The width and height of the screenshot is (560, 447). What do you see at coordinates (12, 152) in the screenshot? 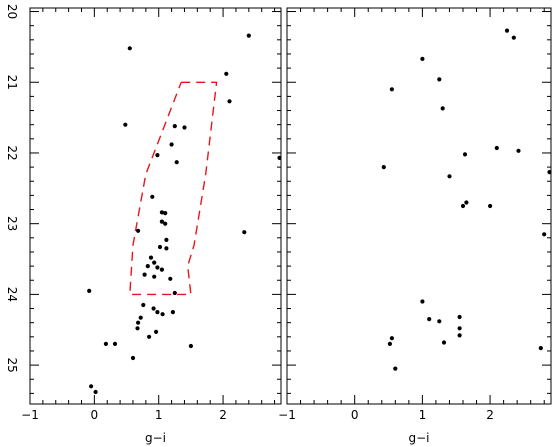
I see `y-tick-label: 22` at bounding box center [12, 152].